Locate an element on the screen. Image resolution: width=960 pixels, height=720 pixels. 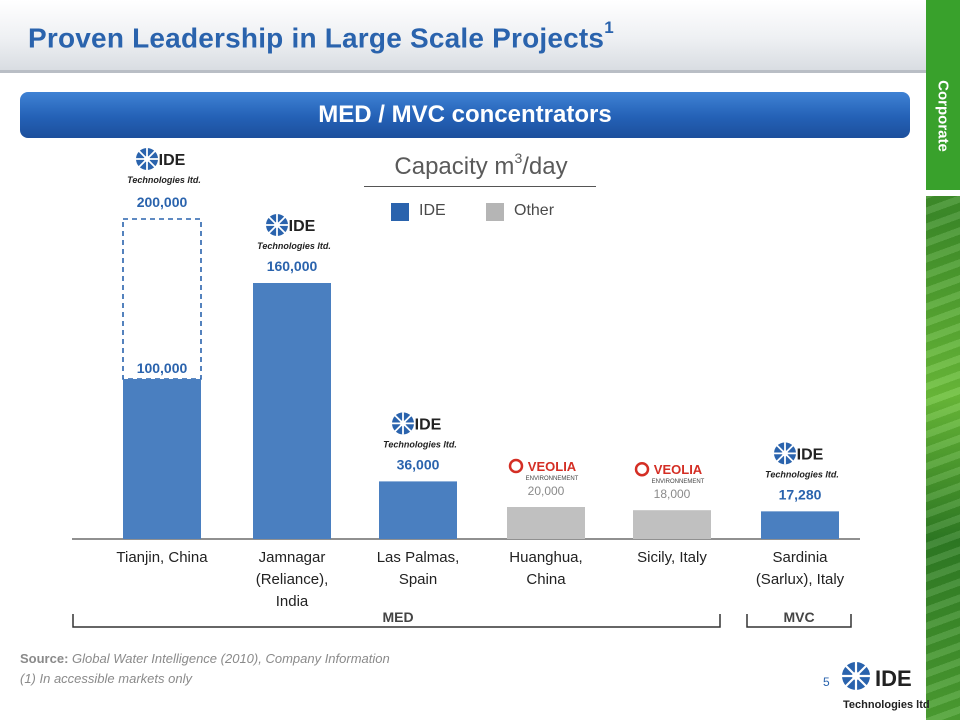
category-label-1-1: (Reliance), is located at coordinates (292, 579).